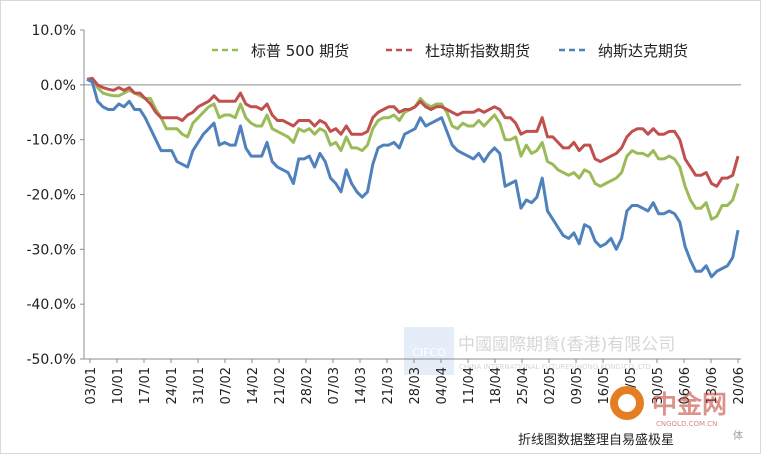 The image size is (761, 454). Describe the element at coordinates (604, 385) in the screenshot. I see `x-tick-label: 16/05` at that location.